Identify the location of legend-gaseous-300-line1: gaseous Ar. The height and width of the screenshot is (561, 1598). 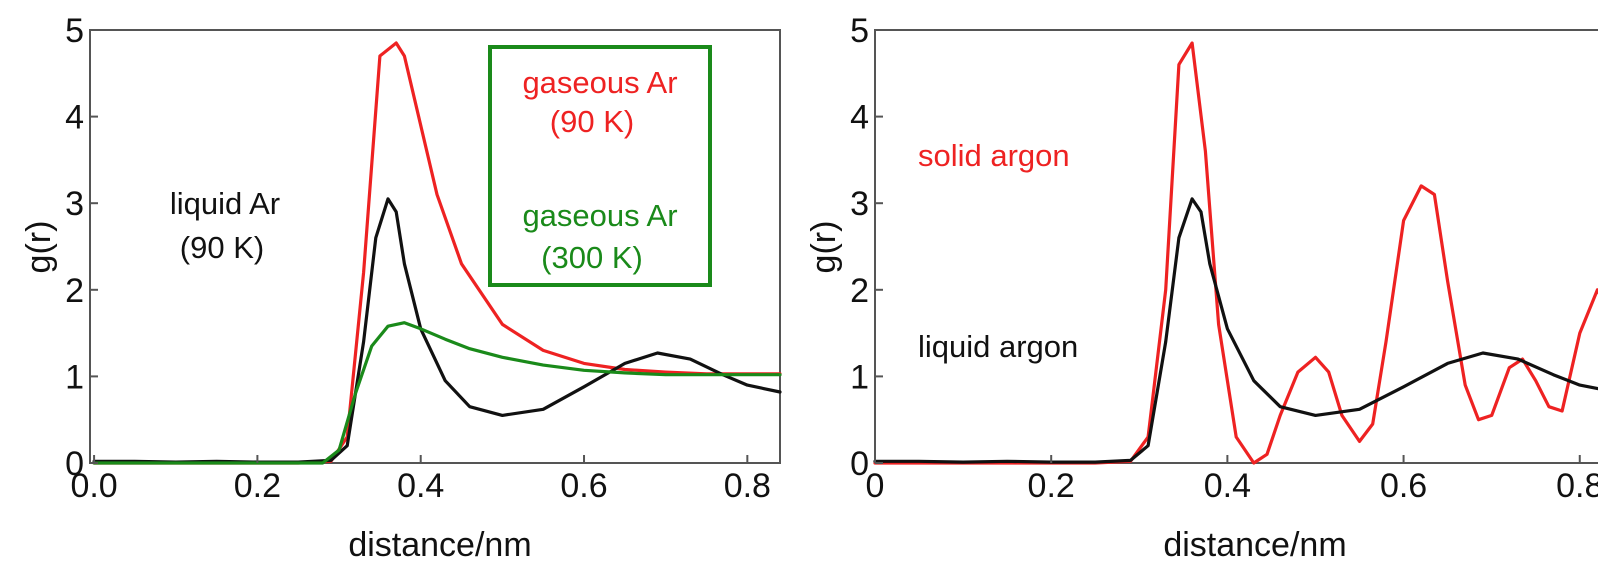
(599, 215).